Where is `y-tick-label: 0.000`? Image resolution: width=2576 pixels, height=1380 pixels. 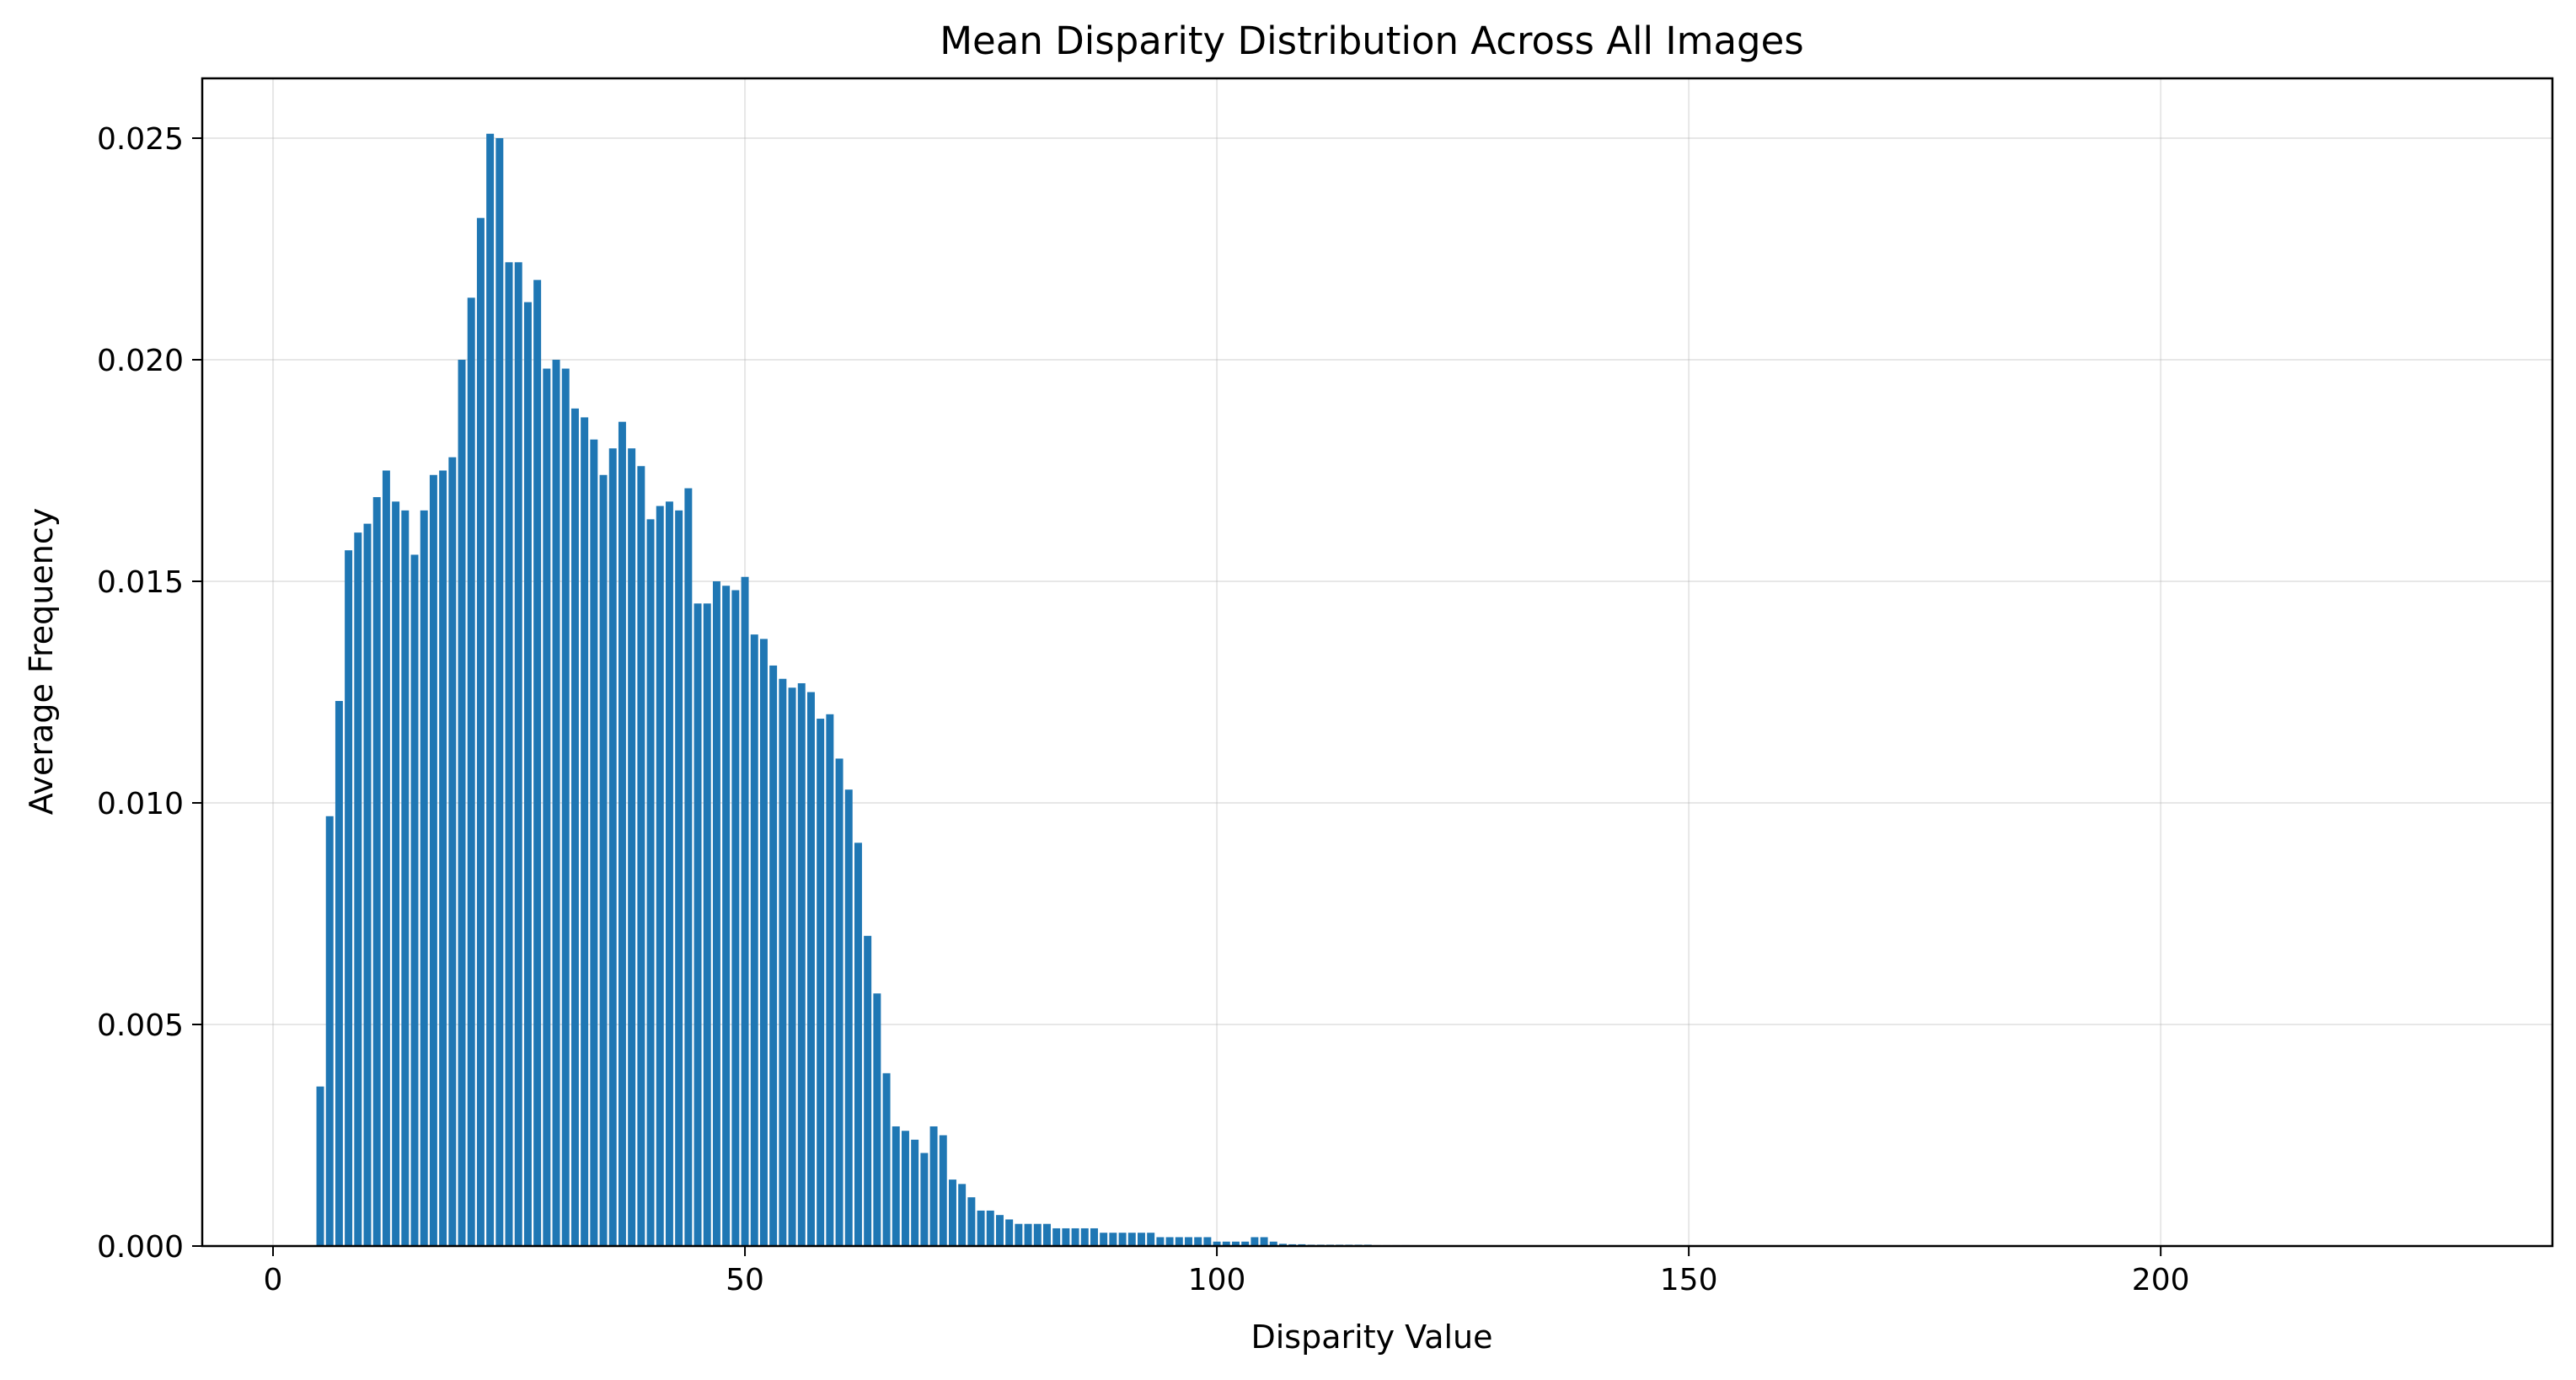 y-tick-label: 0.000 is located at coordinates (140, 1247).